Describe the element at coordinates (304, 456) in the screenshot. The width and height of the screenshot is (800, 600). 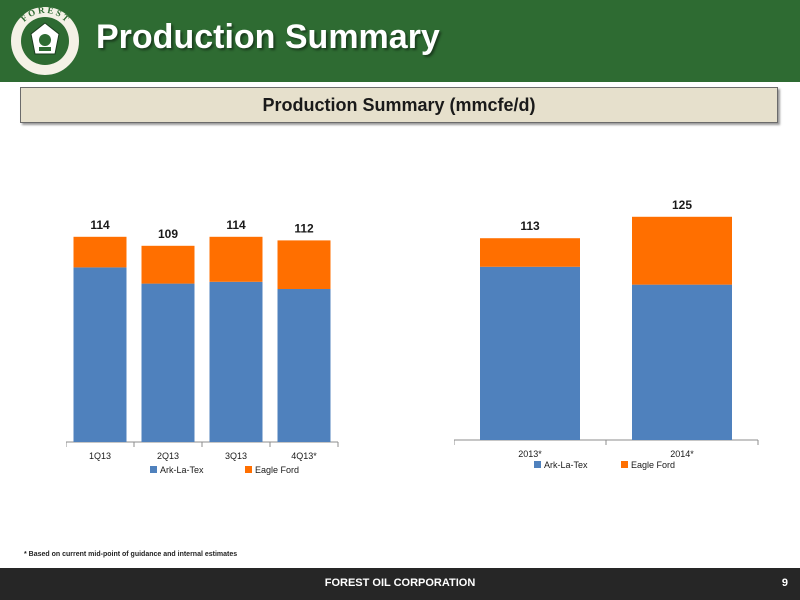
I see `category-label-3: 4Q13*` at that location.